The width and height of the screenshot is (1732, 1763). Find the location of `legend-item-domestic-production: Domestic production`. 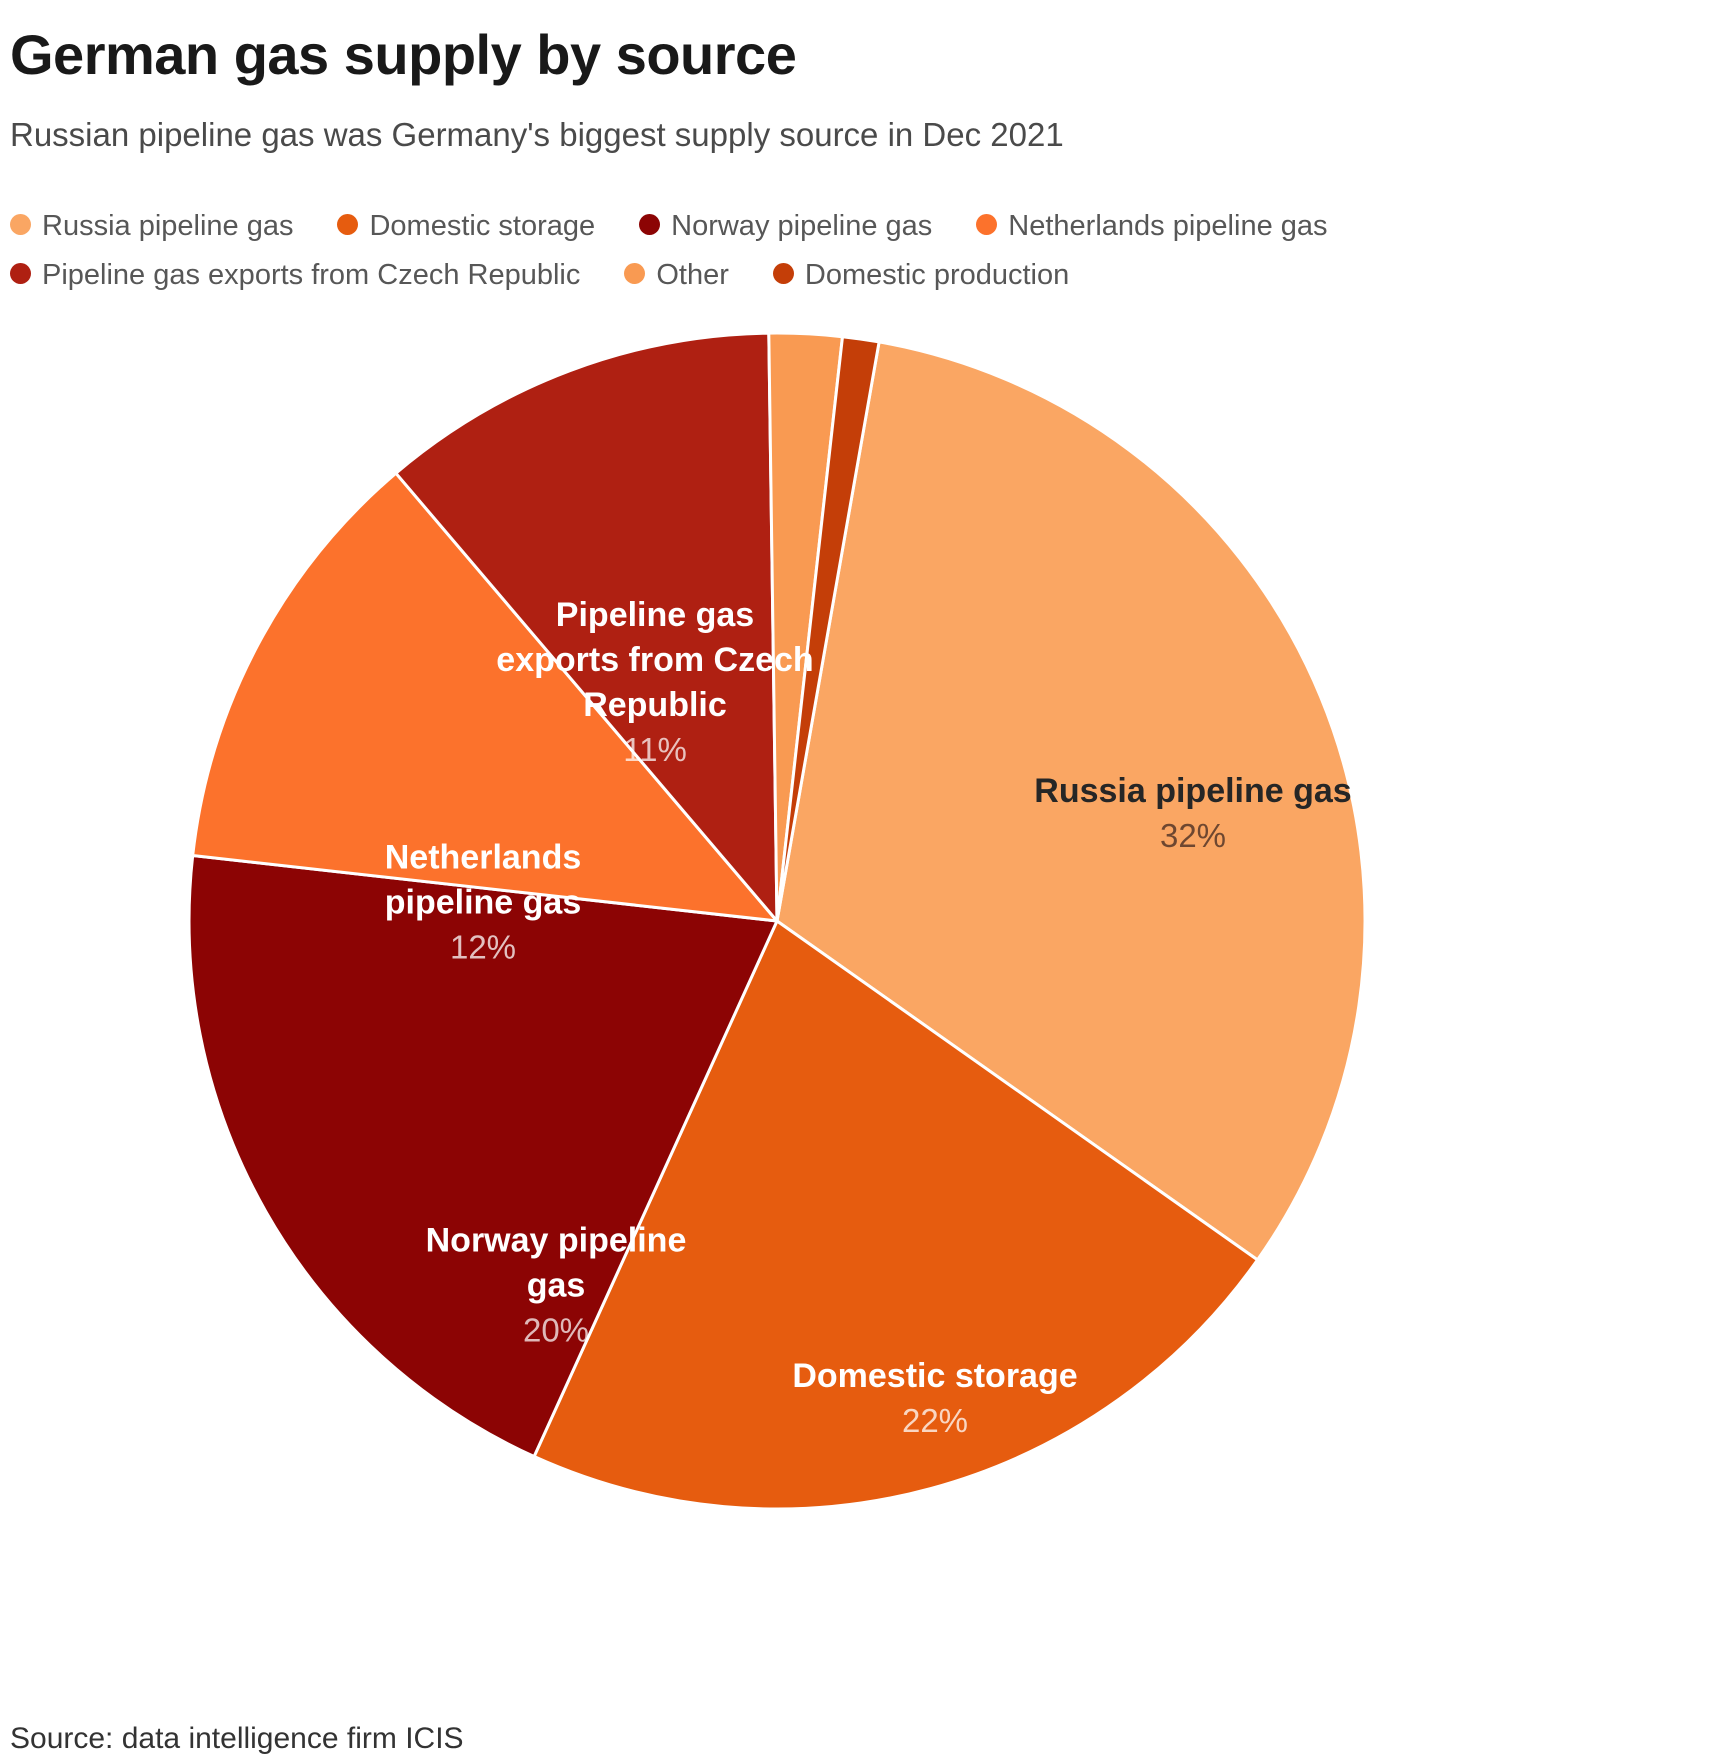

legend-item-domestic-production: Domestic production is located at coordinates (921, 275).